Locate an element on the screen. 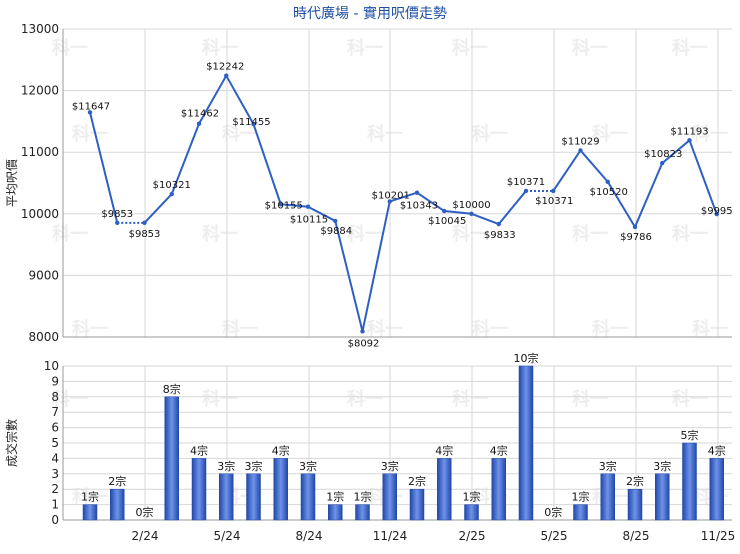  bottom-y-tick-label: 3 is located at coordinates (55, 474).